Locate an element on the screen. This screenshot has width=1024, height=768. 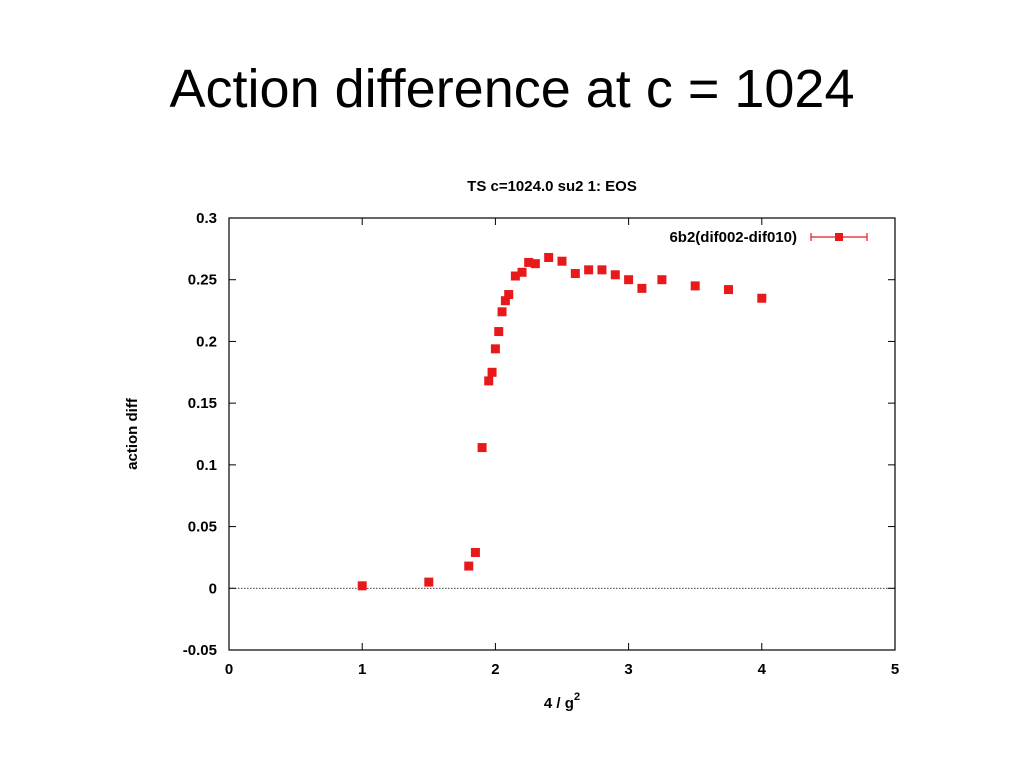
y-tick-label-5: 0.05 is located at coordinates (202, 527).